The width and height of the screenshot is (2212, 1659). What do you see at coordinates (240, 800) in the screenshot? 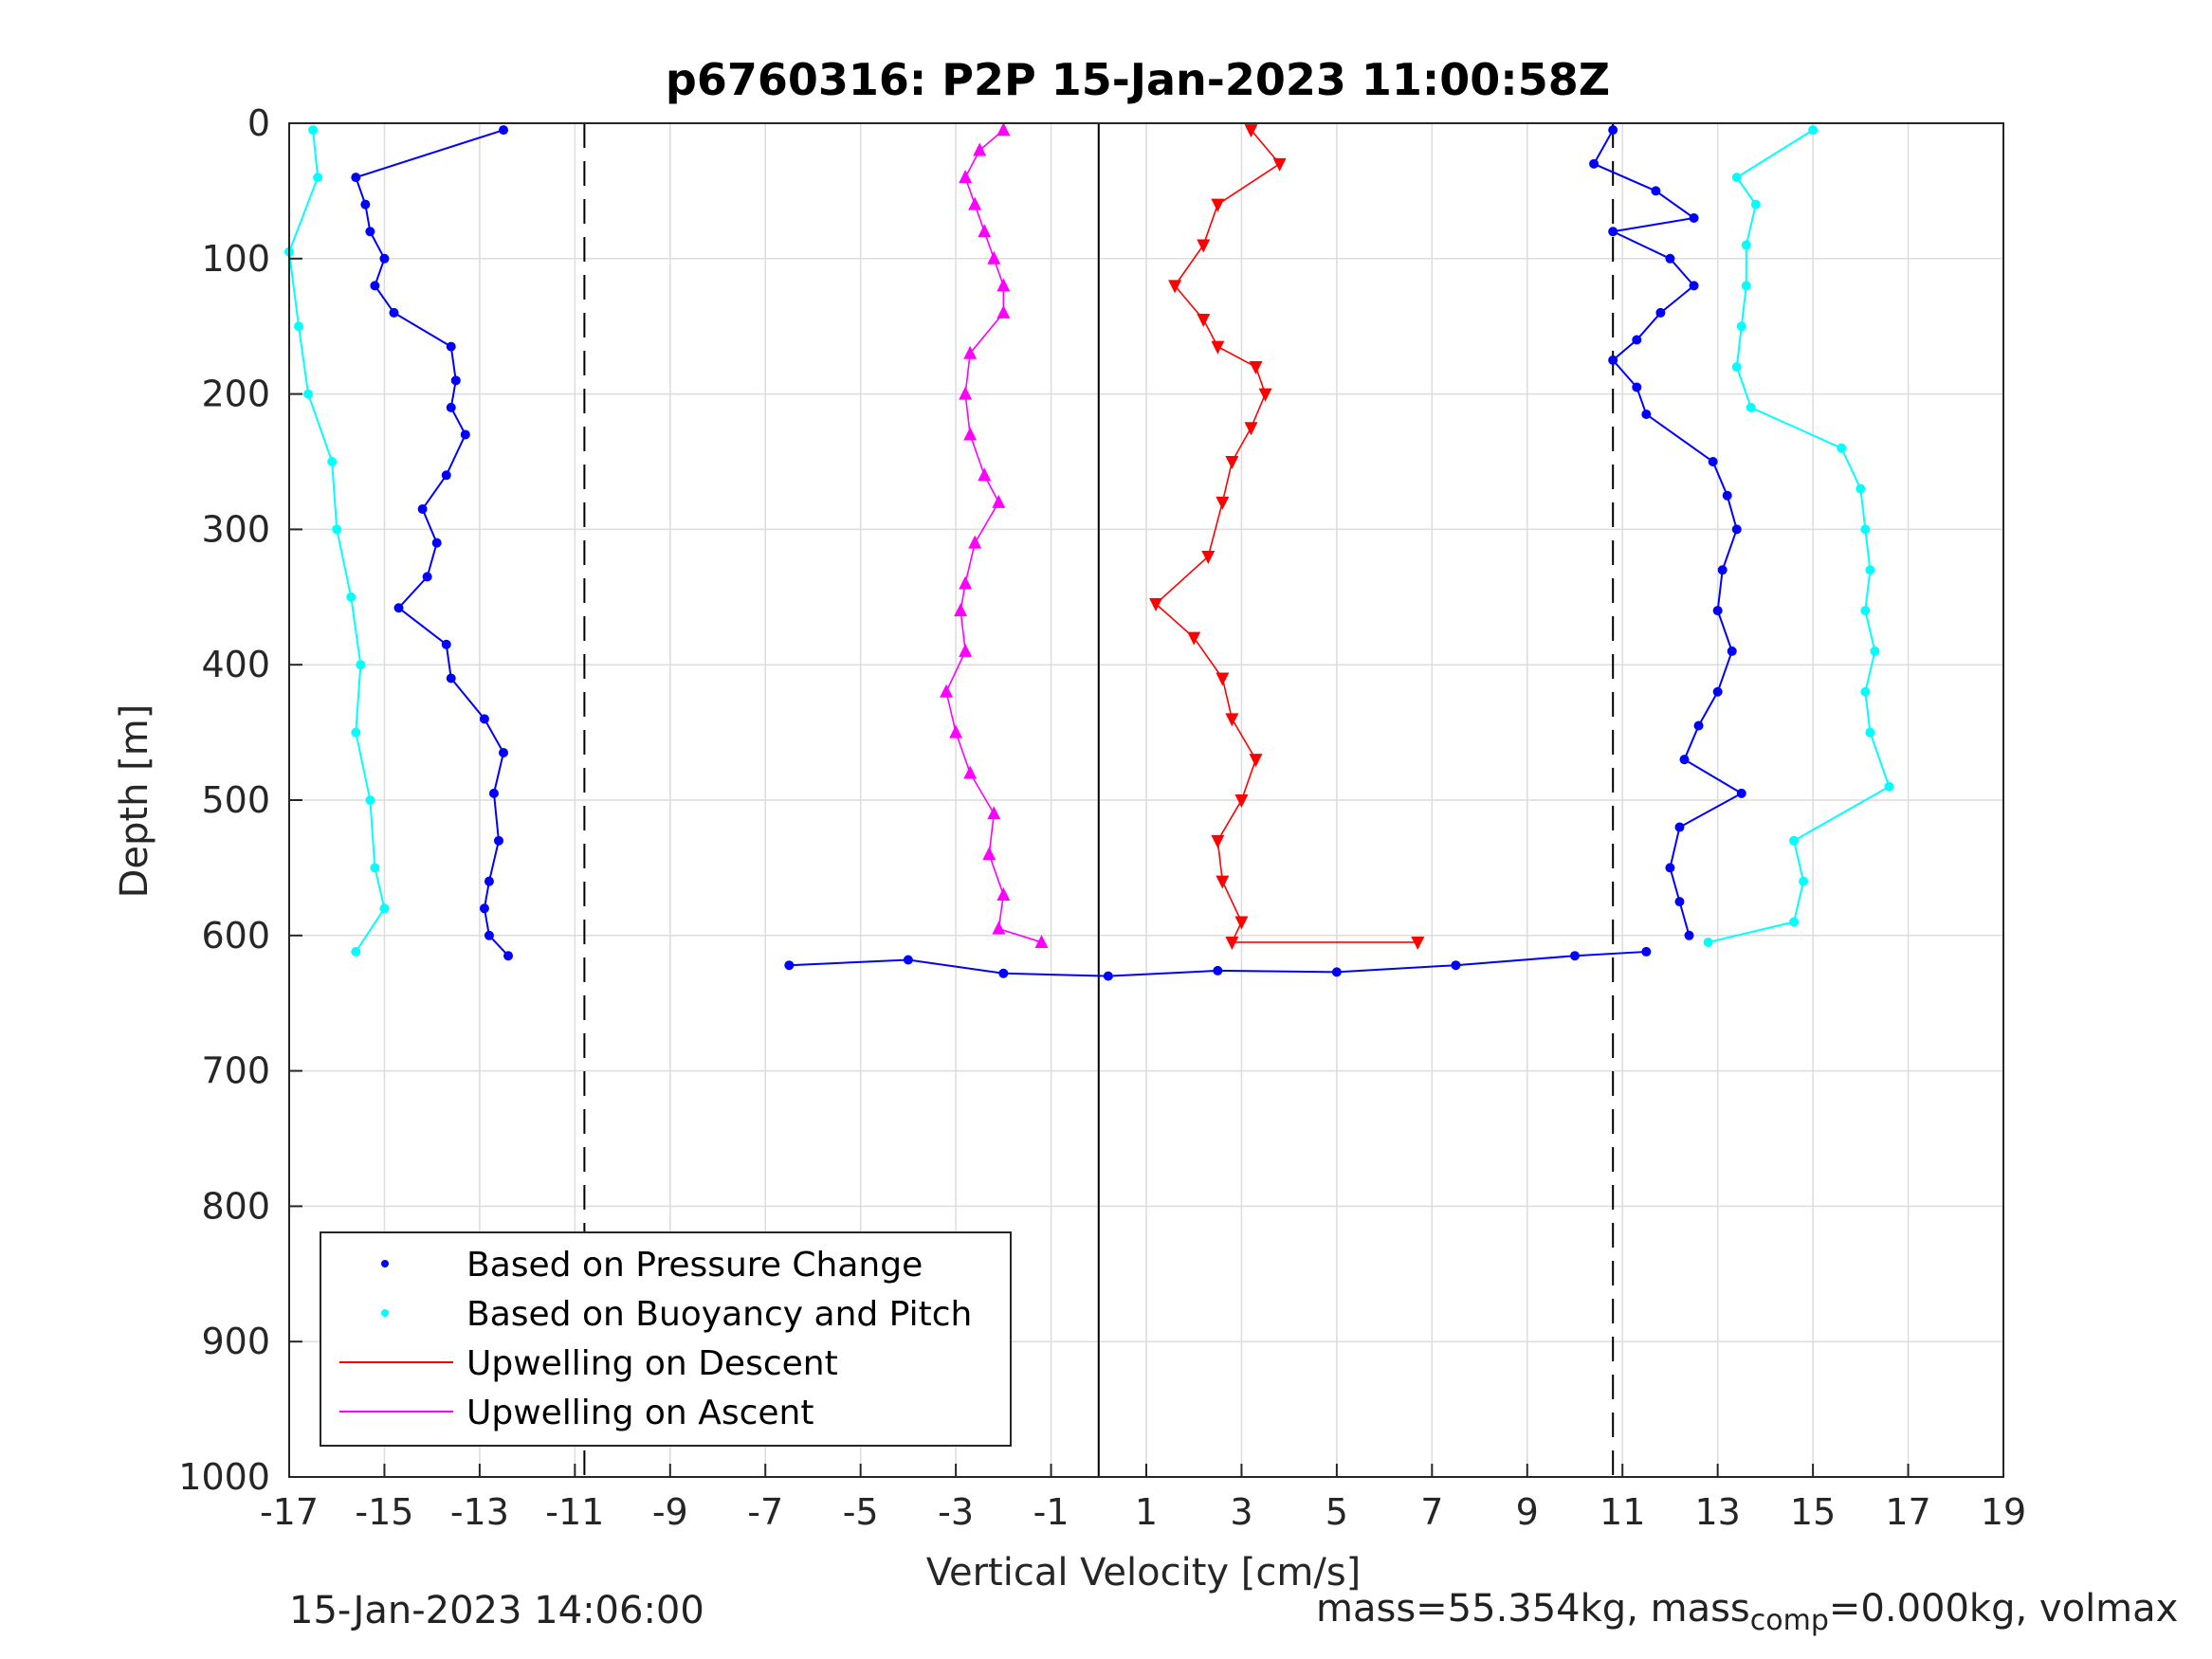
I see `y-axis-ticks: 0 100 200 300 400 500 600 700 800 900 1000` at bounding box center [240, 800].